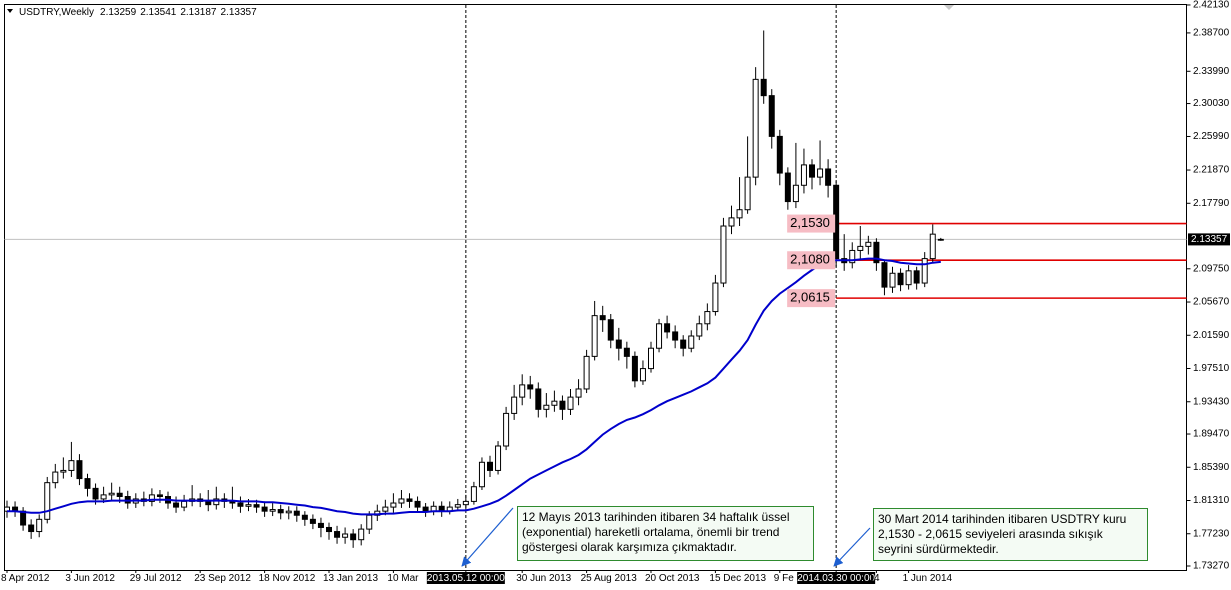 The image size is (1231, 590). I want to click on level-label: 2,0615, so click(810, 297).